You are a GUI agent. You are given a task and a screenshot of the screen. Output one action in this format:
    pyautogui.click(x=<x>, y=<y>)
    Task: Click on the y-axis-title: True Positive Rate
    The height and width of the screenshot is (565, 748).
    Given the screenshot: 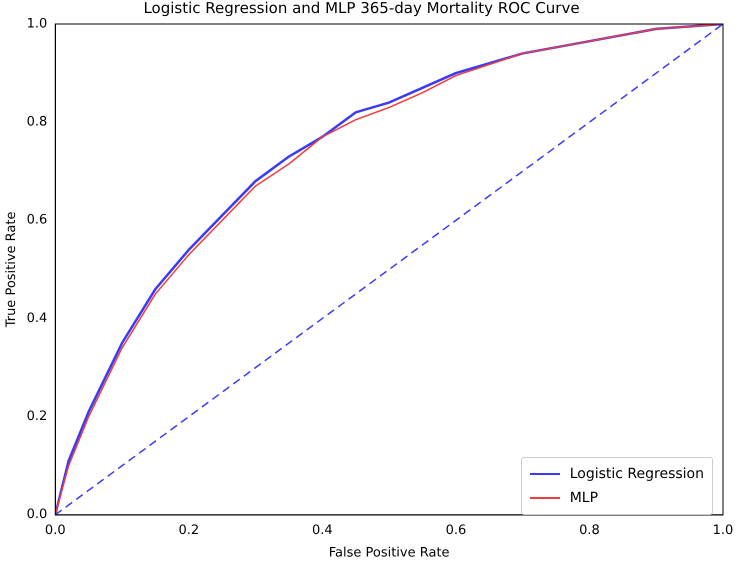 What is the action you would take?
    pyautogui.click(x=12, y=269)
    